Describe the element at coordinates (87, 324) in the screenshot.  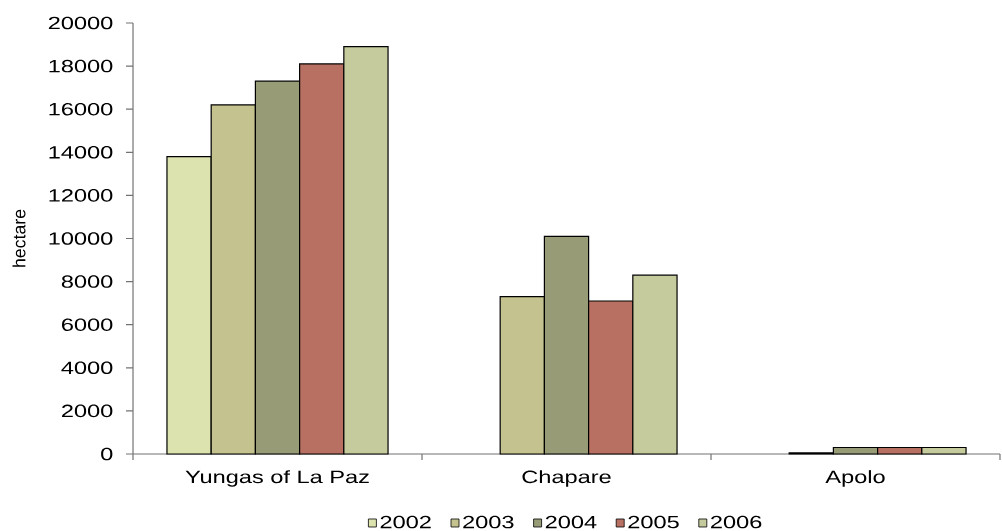
I see `y-tick-label: 6000` at that location.